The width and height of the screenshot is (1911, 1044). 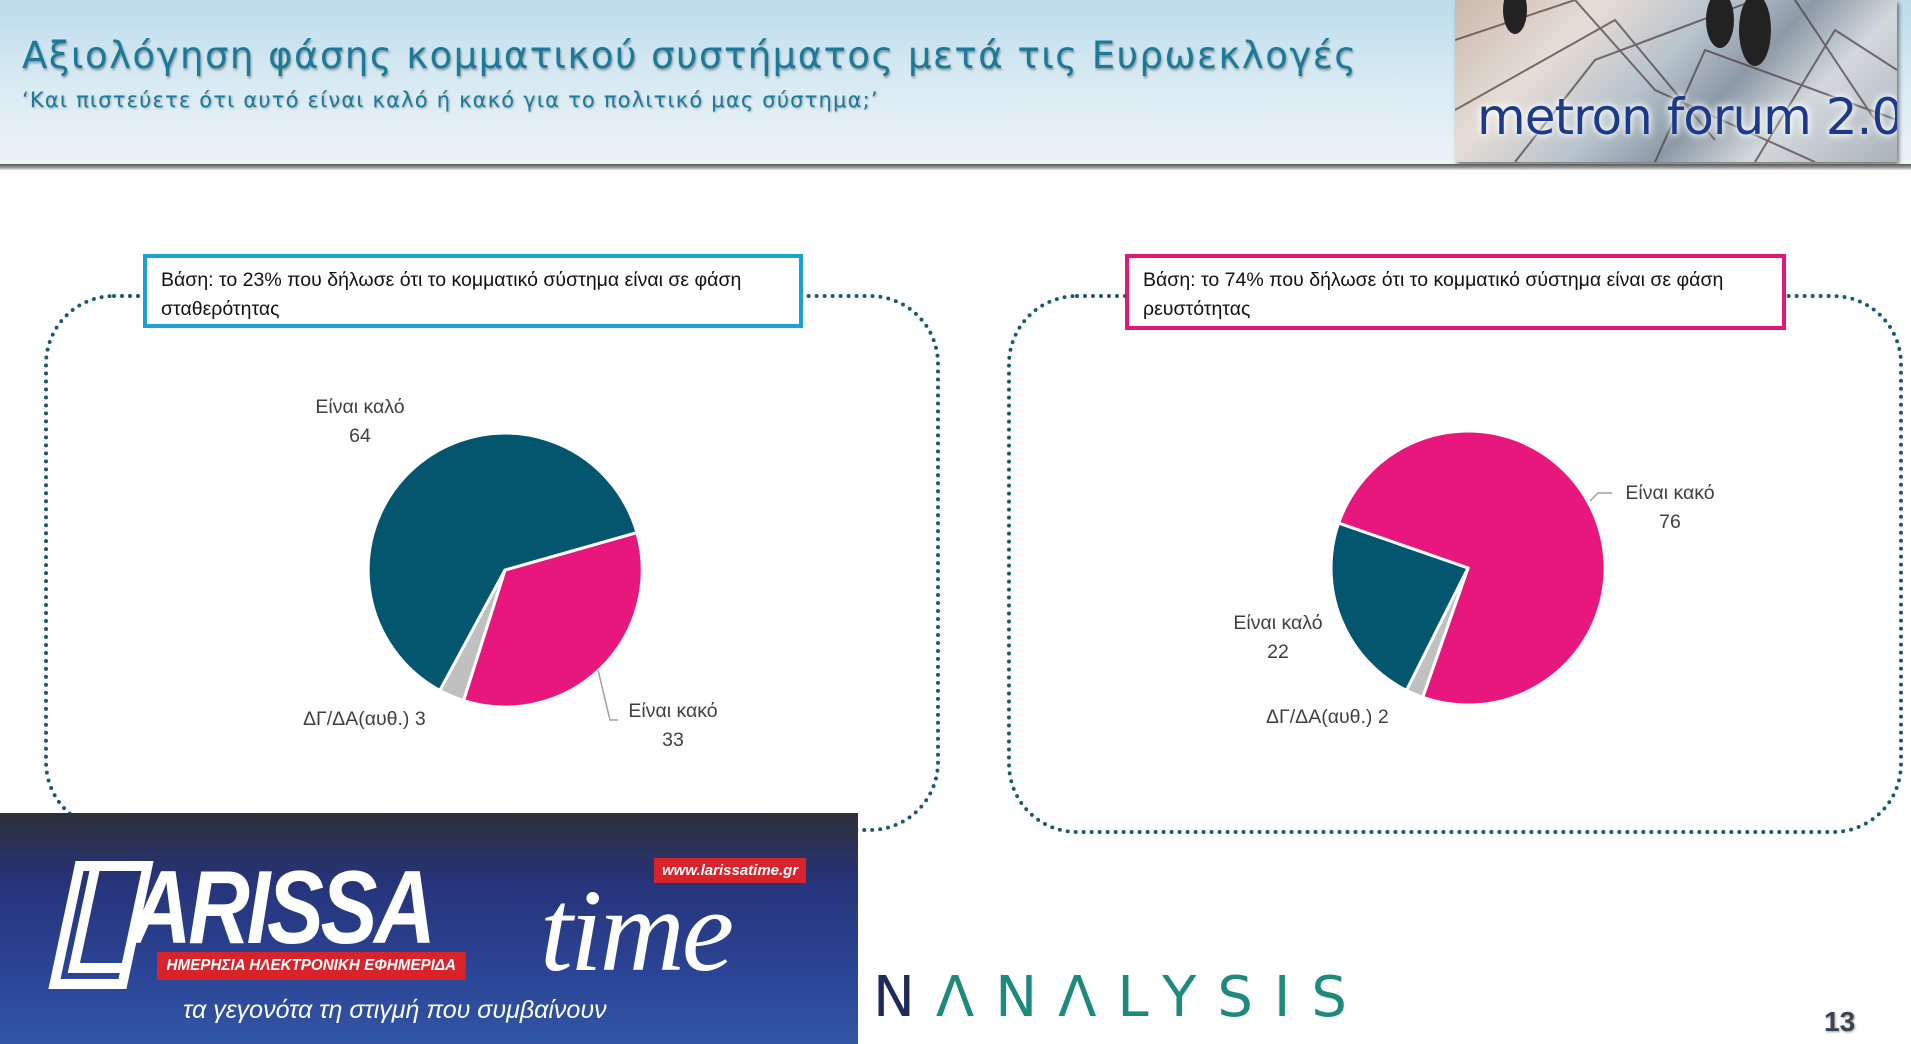 What do you see at coordinates (637, 930) in the screenshot?
I see `banner-time: time` at bounding box center [637, 930].